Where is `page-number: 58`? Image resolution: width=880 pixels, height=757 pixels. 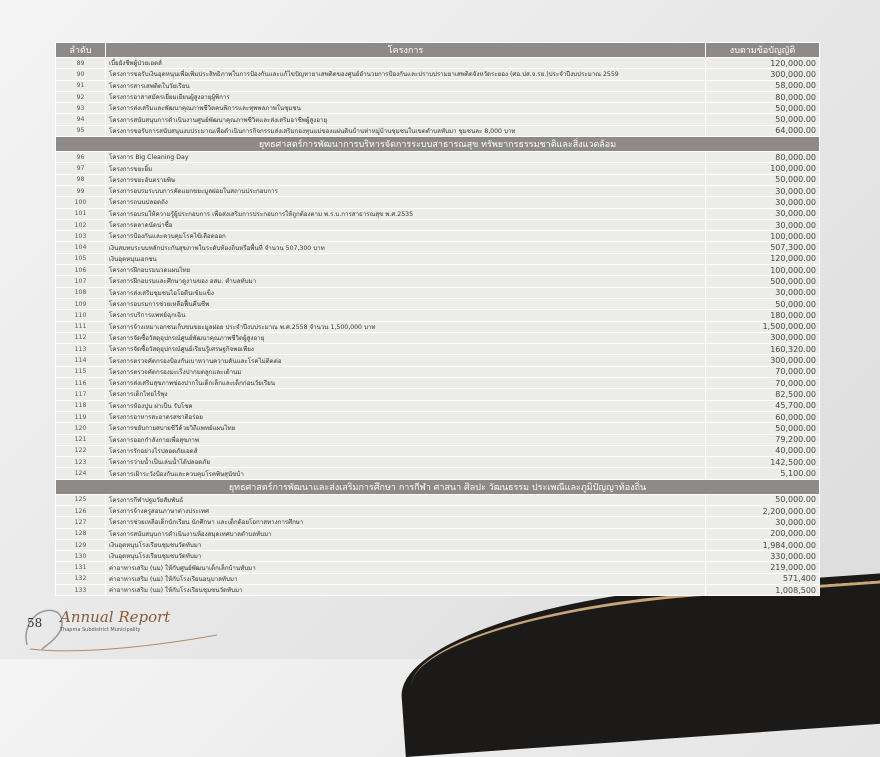
page-number: 58 is located at coordinates (35, 623).